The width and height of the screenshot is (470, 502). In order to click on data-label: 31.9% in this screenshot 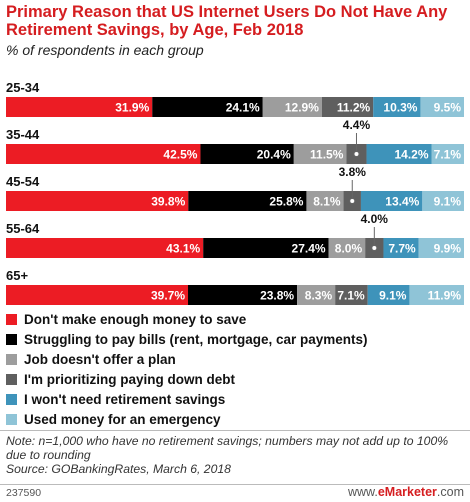, I will do `click(132, 108)`.